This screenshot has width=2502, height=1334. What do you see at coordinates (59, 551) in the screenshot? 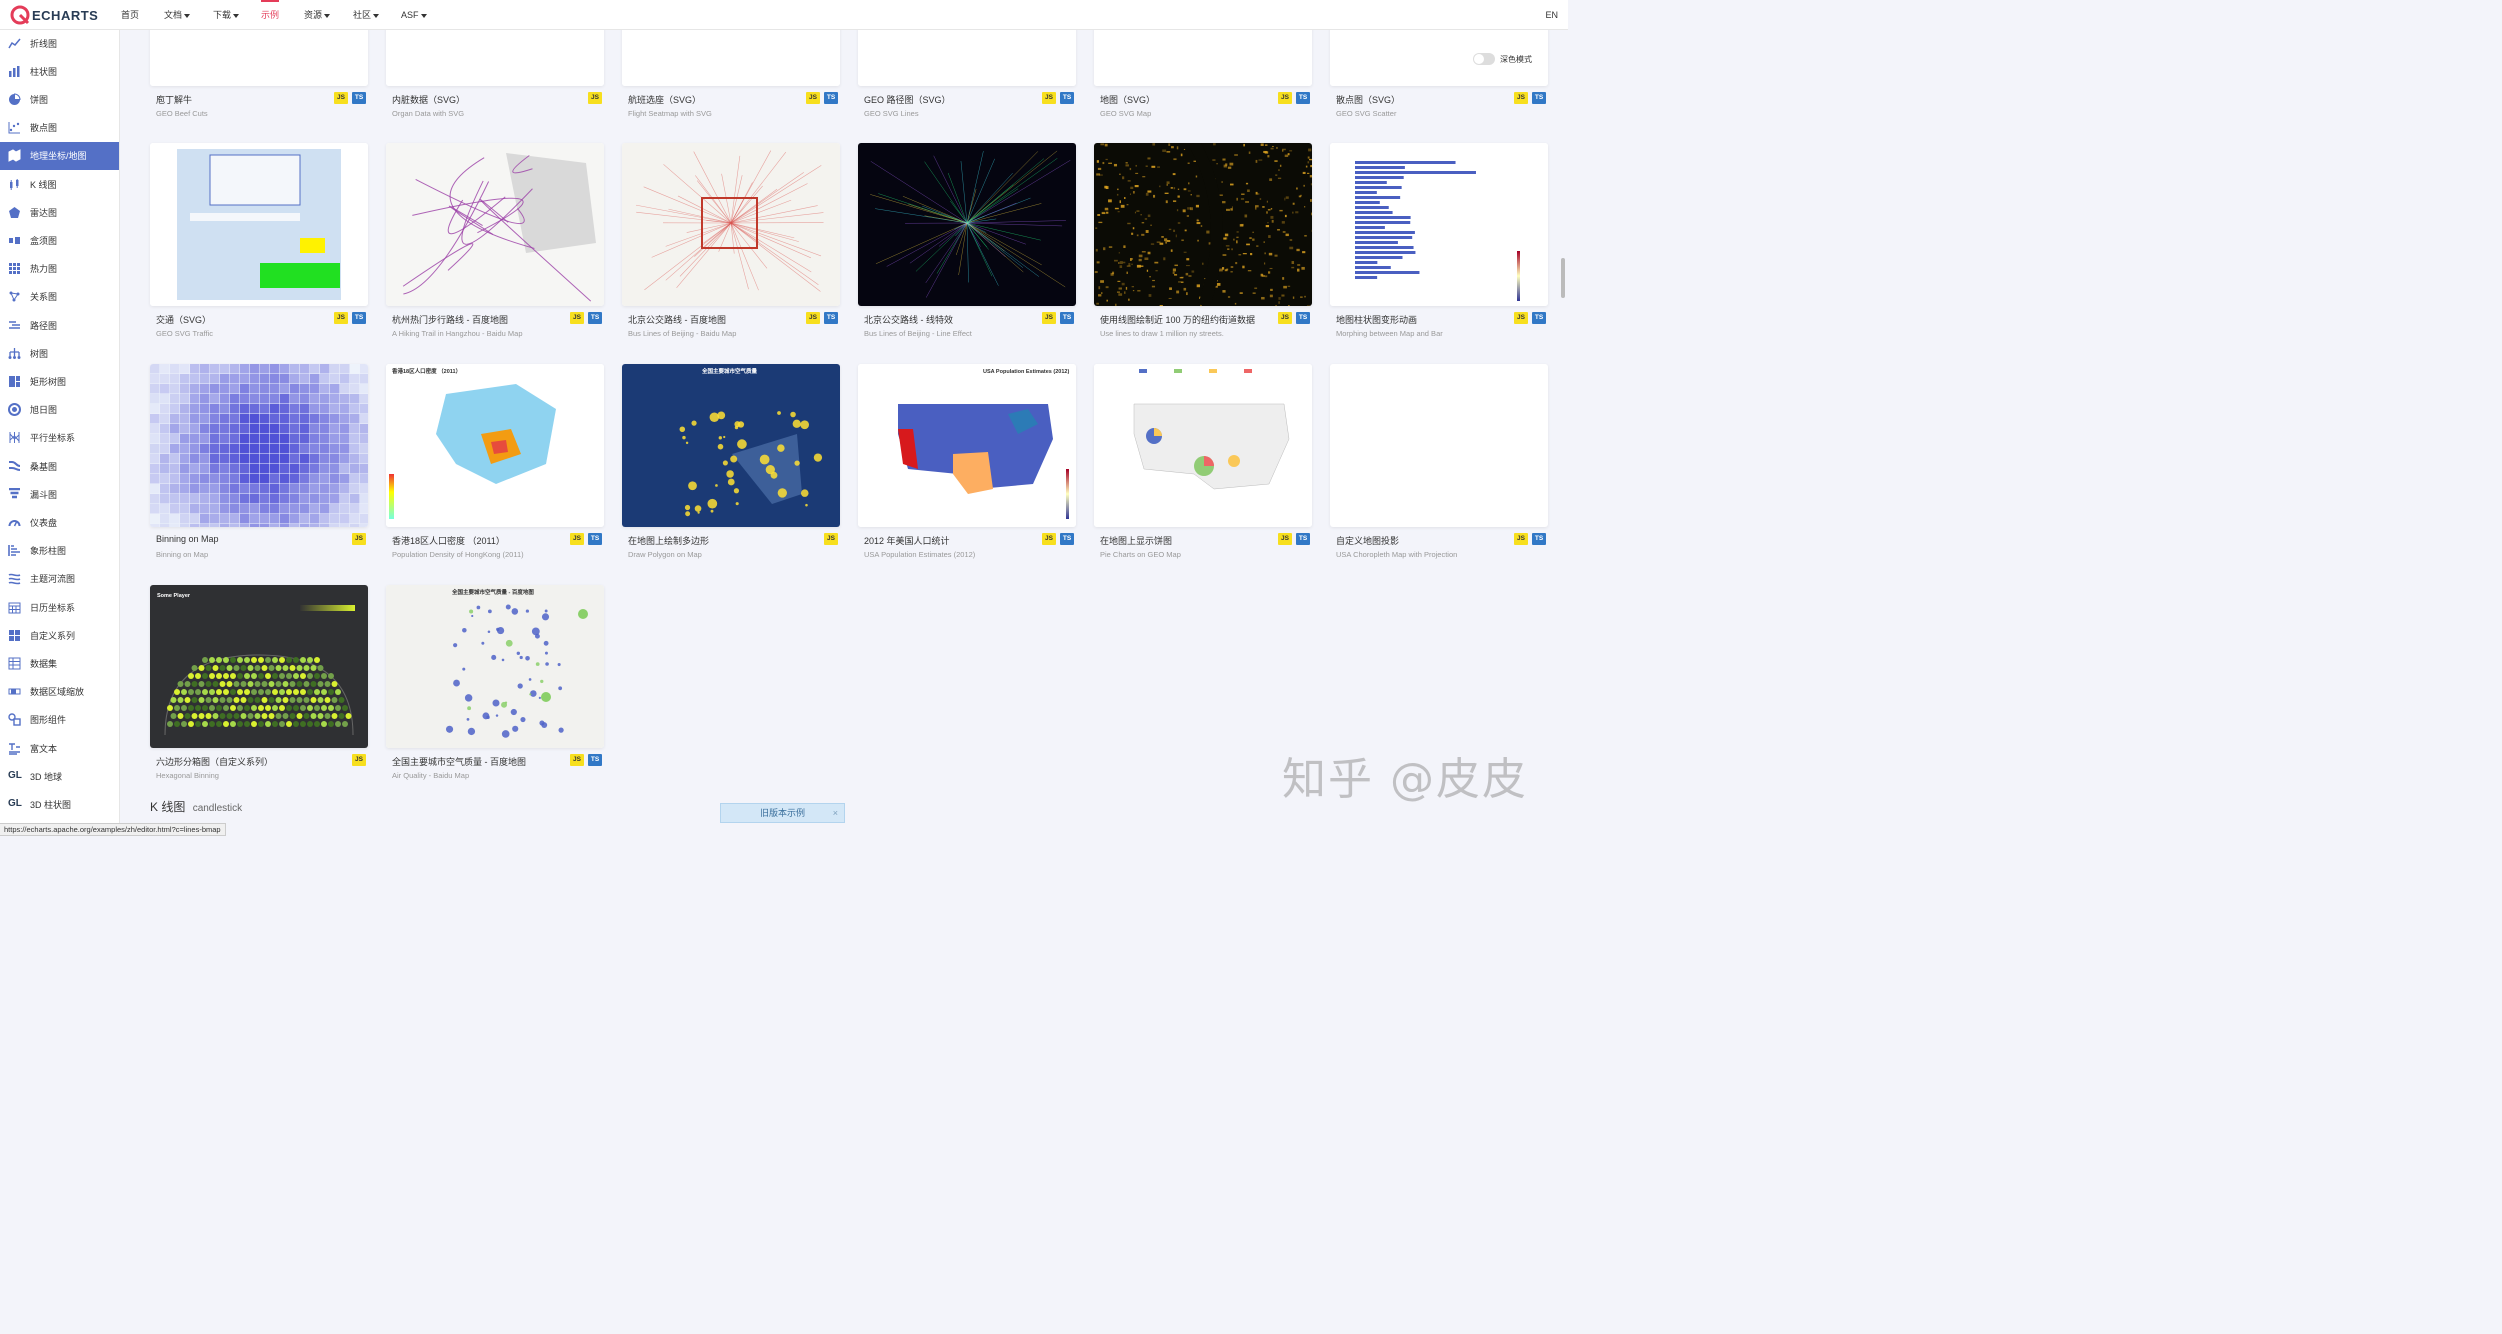
I see `sidebar-item-18: 象形柱图` at bounding box center [59, 551].